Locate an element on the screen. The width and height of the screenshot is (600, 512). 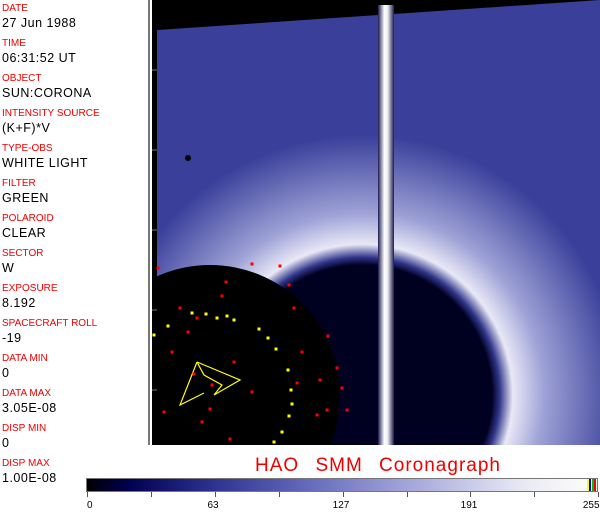
info-field: DATA MAX 3.05E-08 is located at coordinates (75, 404).